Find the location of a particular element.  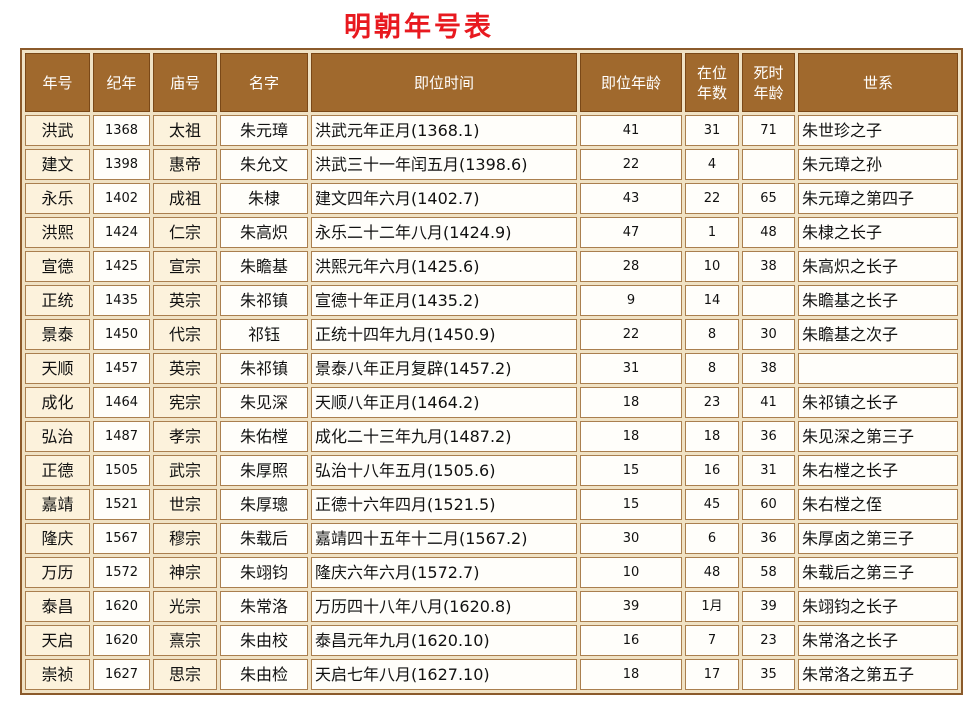

cell-reign-years: 7 is located at coordinates (712, 640).